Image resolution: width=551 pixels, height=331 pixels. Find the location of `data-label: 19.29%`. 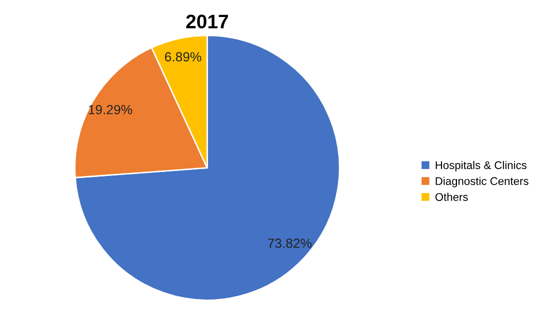

data-label: 19.29% is located at coordinates (110, 109).